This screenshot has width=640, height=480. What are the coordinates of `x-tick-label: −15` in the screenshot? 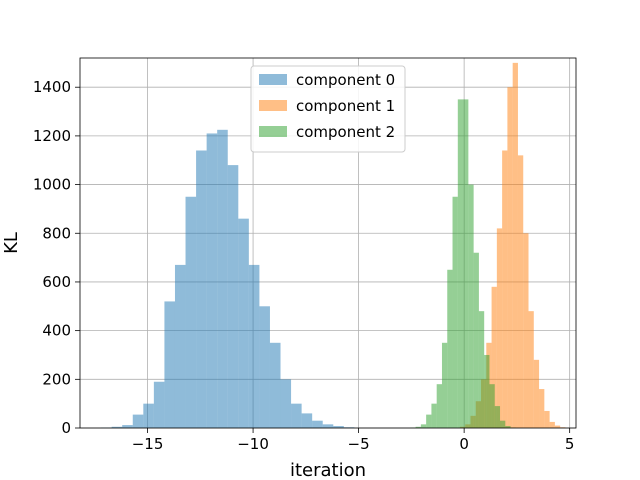 It's located at (148, 444).